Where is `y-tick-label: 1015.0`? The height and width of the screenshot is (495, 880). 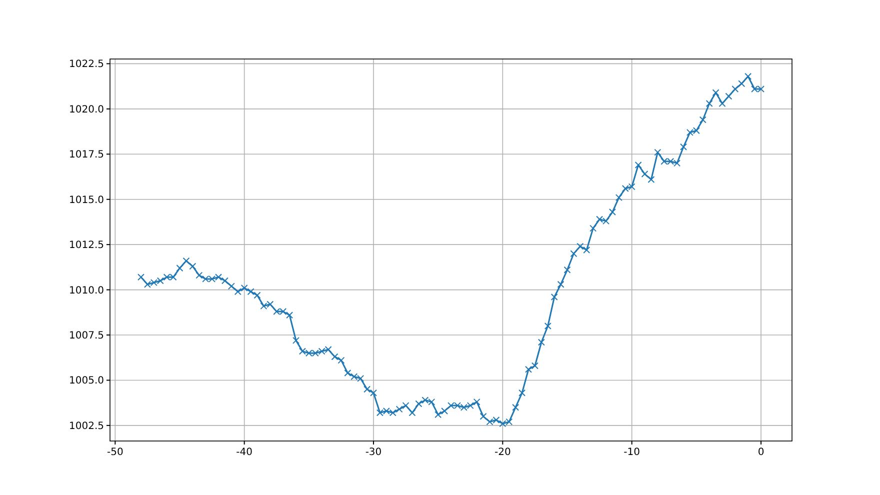
y-tick-label: 1015.0 is located at coordinates (86, 200).